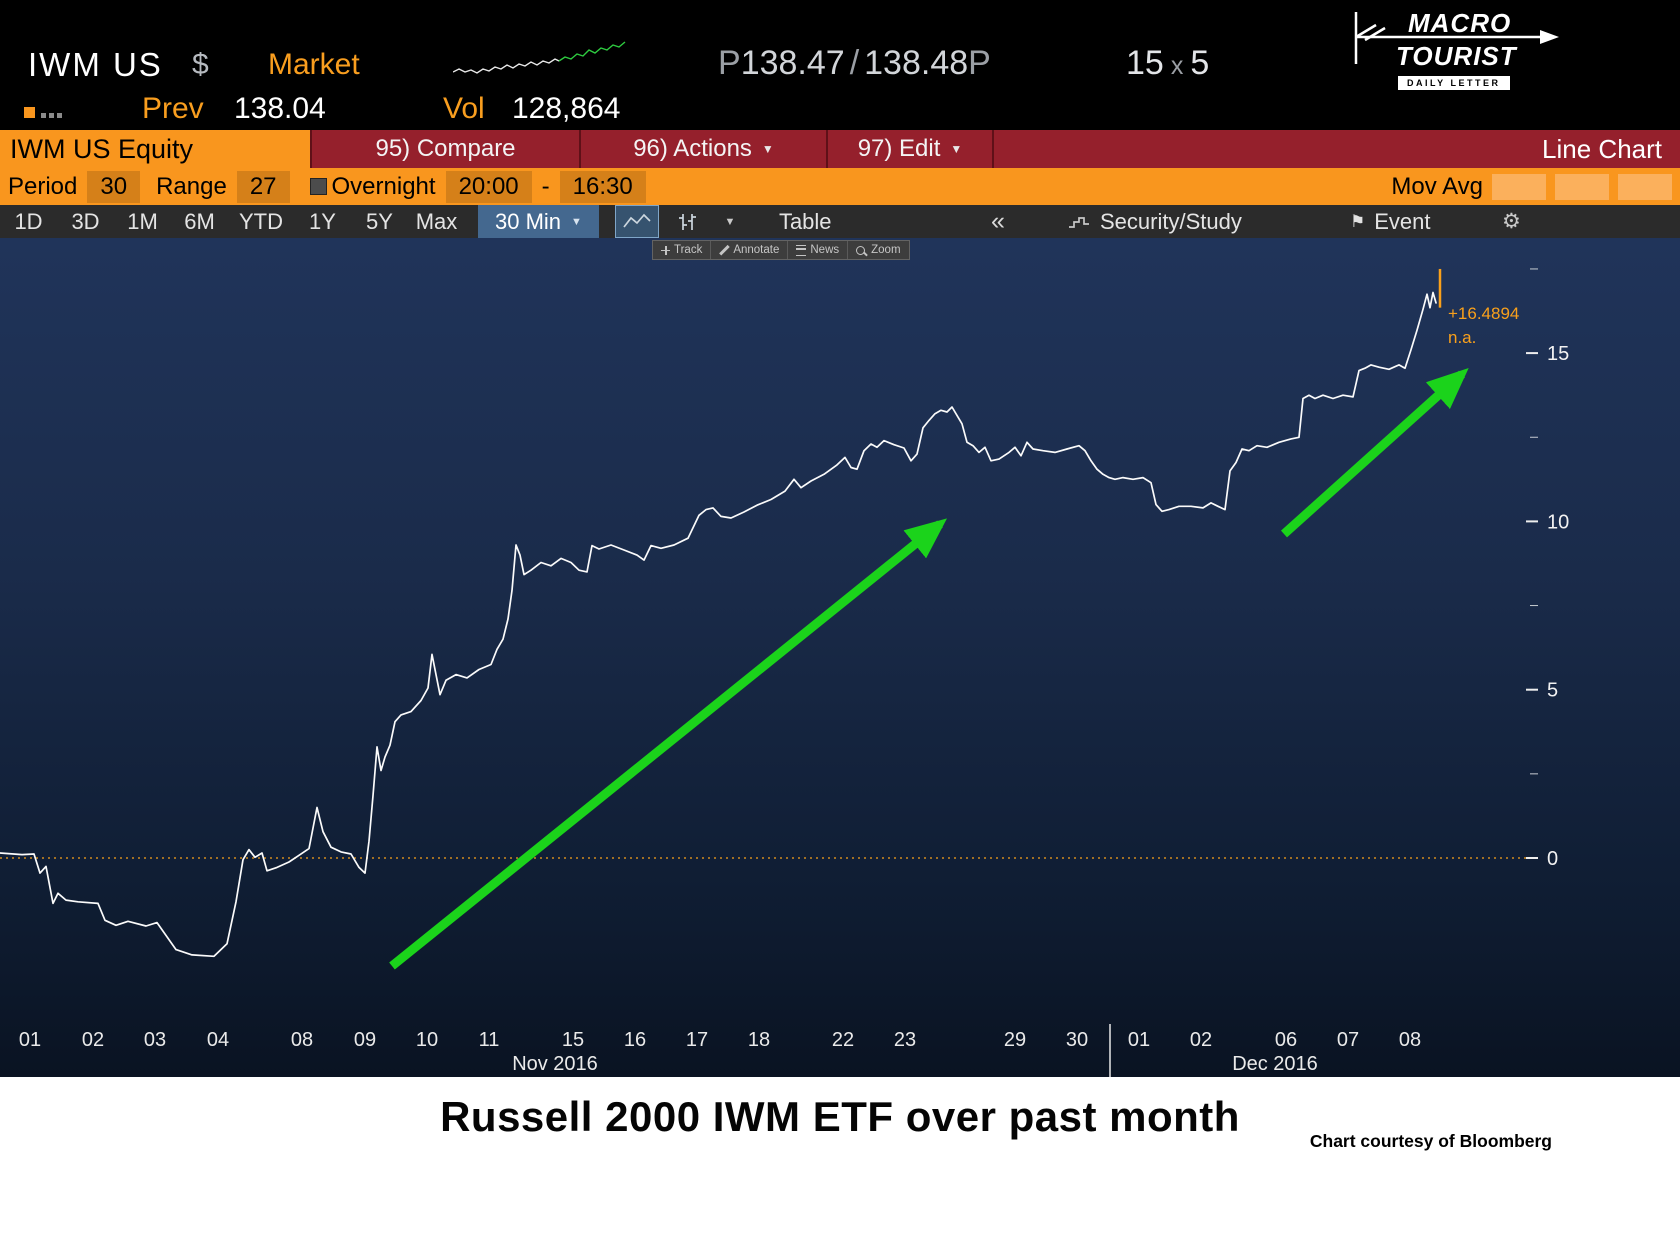 The width and height of the screenshot is (1680, 1244). What do you see at coordinates (792, 63) in the screenshot?
I see `bid-price: 138.47` at bounding box center [792, 63].